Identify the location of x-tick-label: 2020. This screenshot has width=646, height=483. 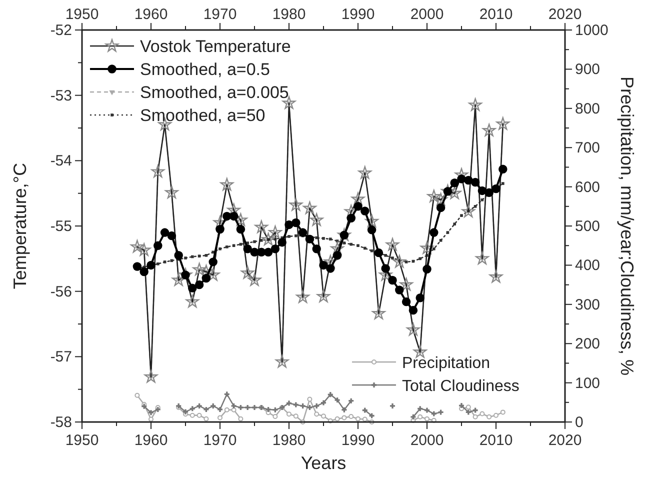
(565, 14).